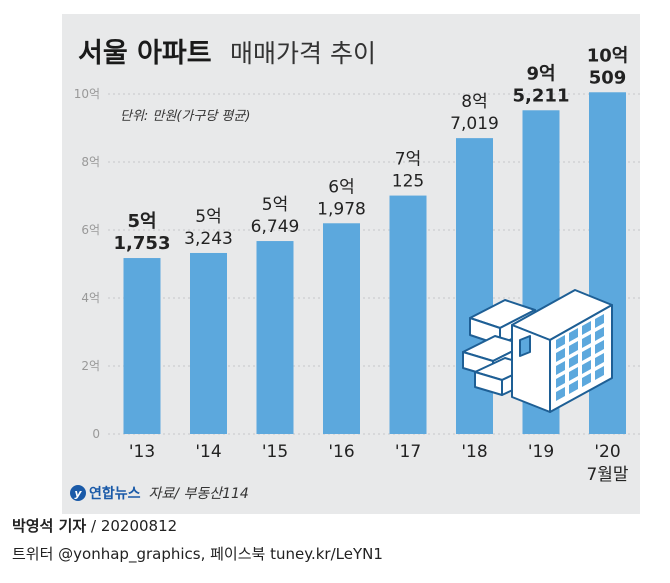 The image size is (670, 583). What do you see at coordinates (87, 94) in the screenshot?
I see `y-tick-label: 10억` at bounding box center [87, 94].